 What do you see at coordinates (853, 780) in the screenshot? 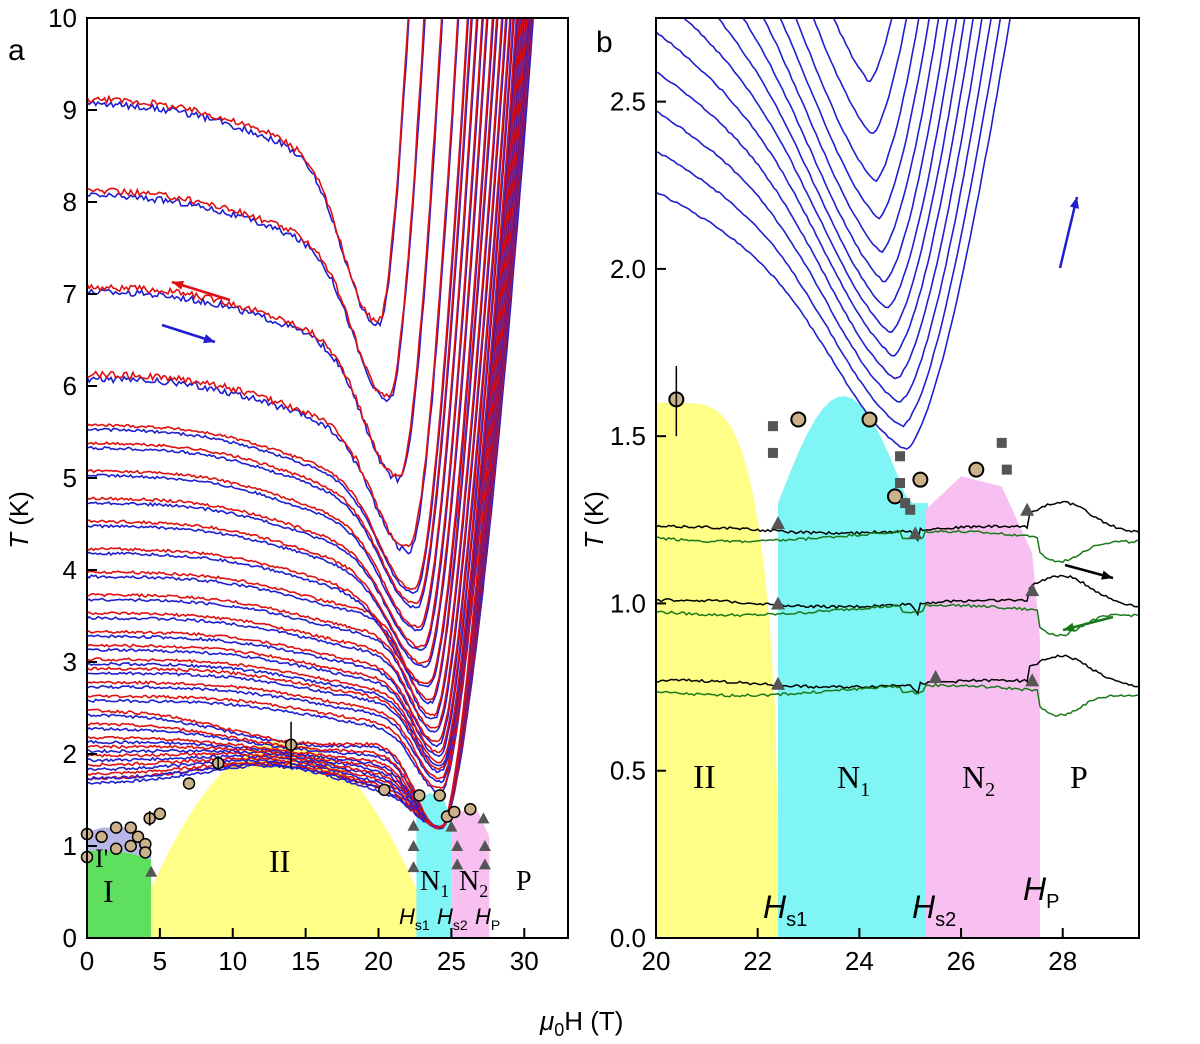
I see `phase-label-N1-b: N1` at bounding box center [853, 780].